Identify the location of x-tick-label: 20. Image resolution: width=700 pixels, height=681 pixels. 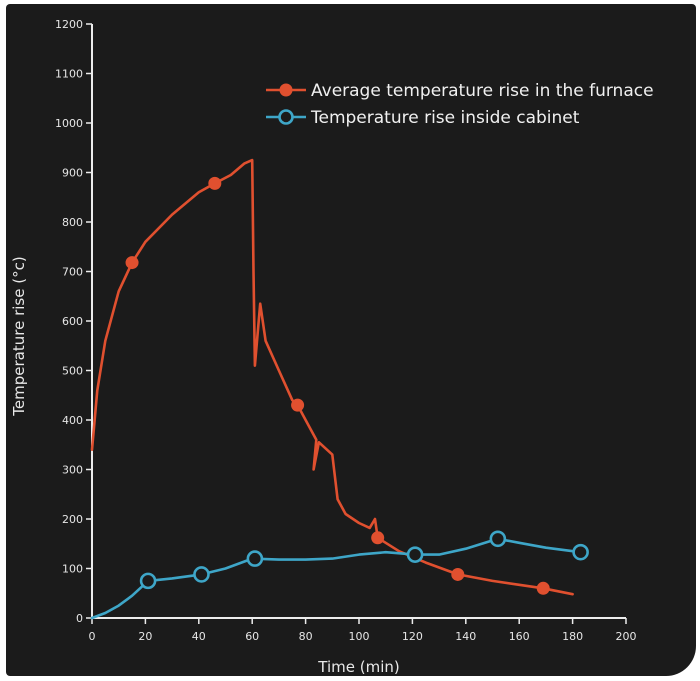
(145, 636).